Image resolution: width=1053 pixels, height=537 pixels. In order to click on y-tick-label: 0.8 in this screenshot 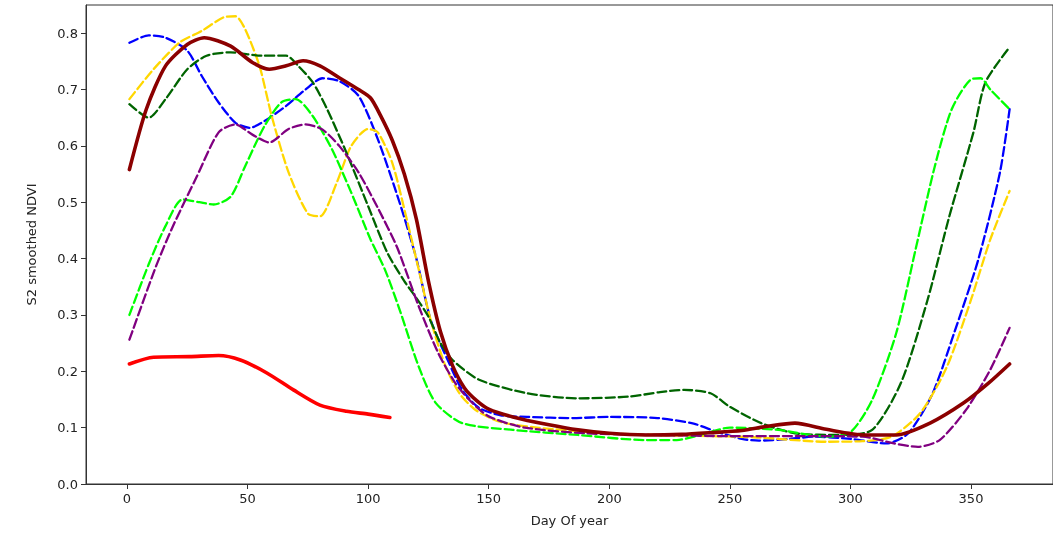, I will do `click(67, 33)`.